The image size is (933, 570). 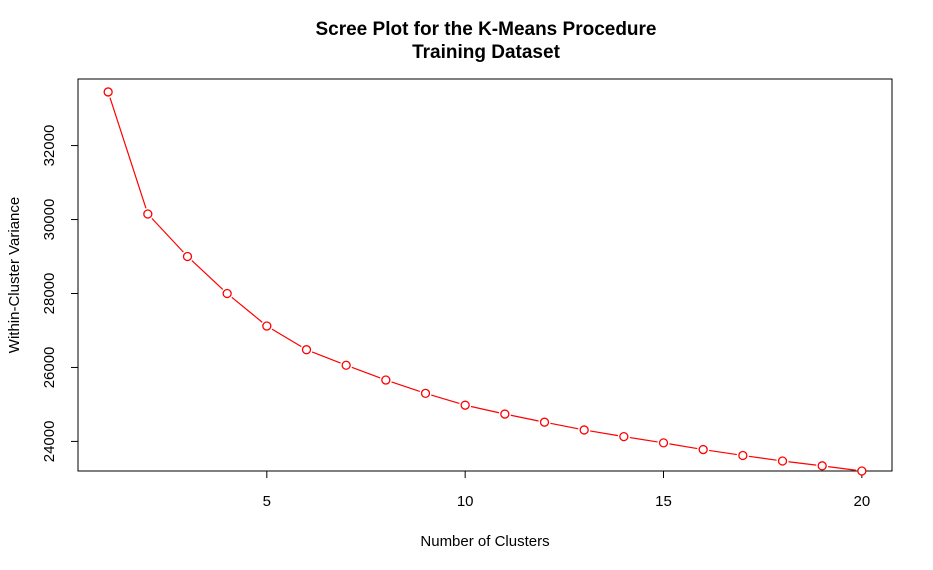 I want to click on y-tick-label: 32000, so click(x=49, y=146).